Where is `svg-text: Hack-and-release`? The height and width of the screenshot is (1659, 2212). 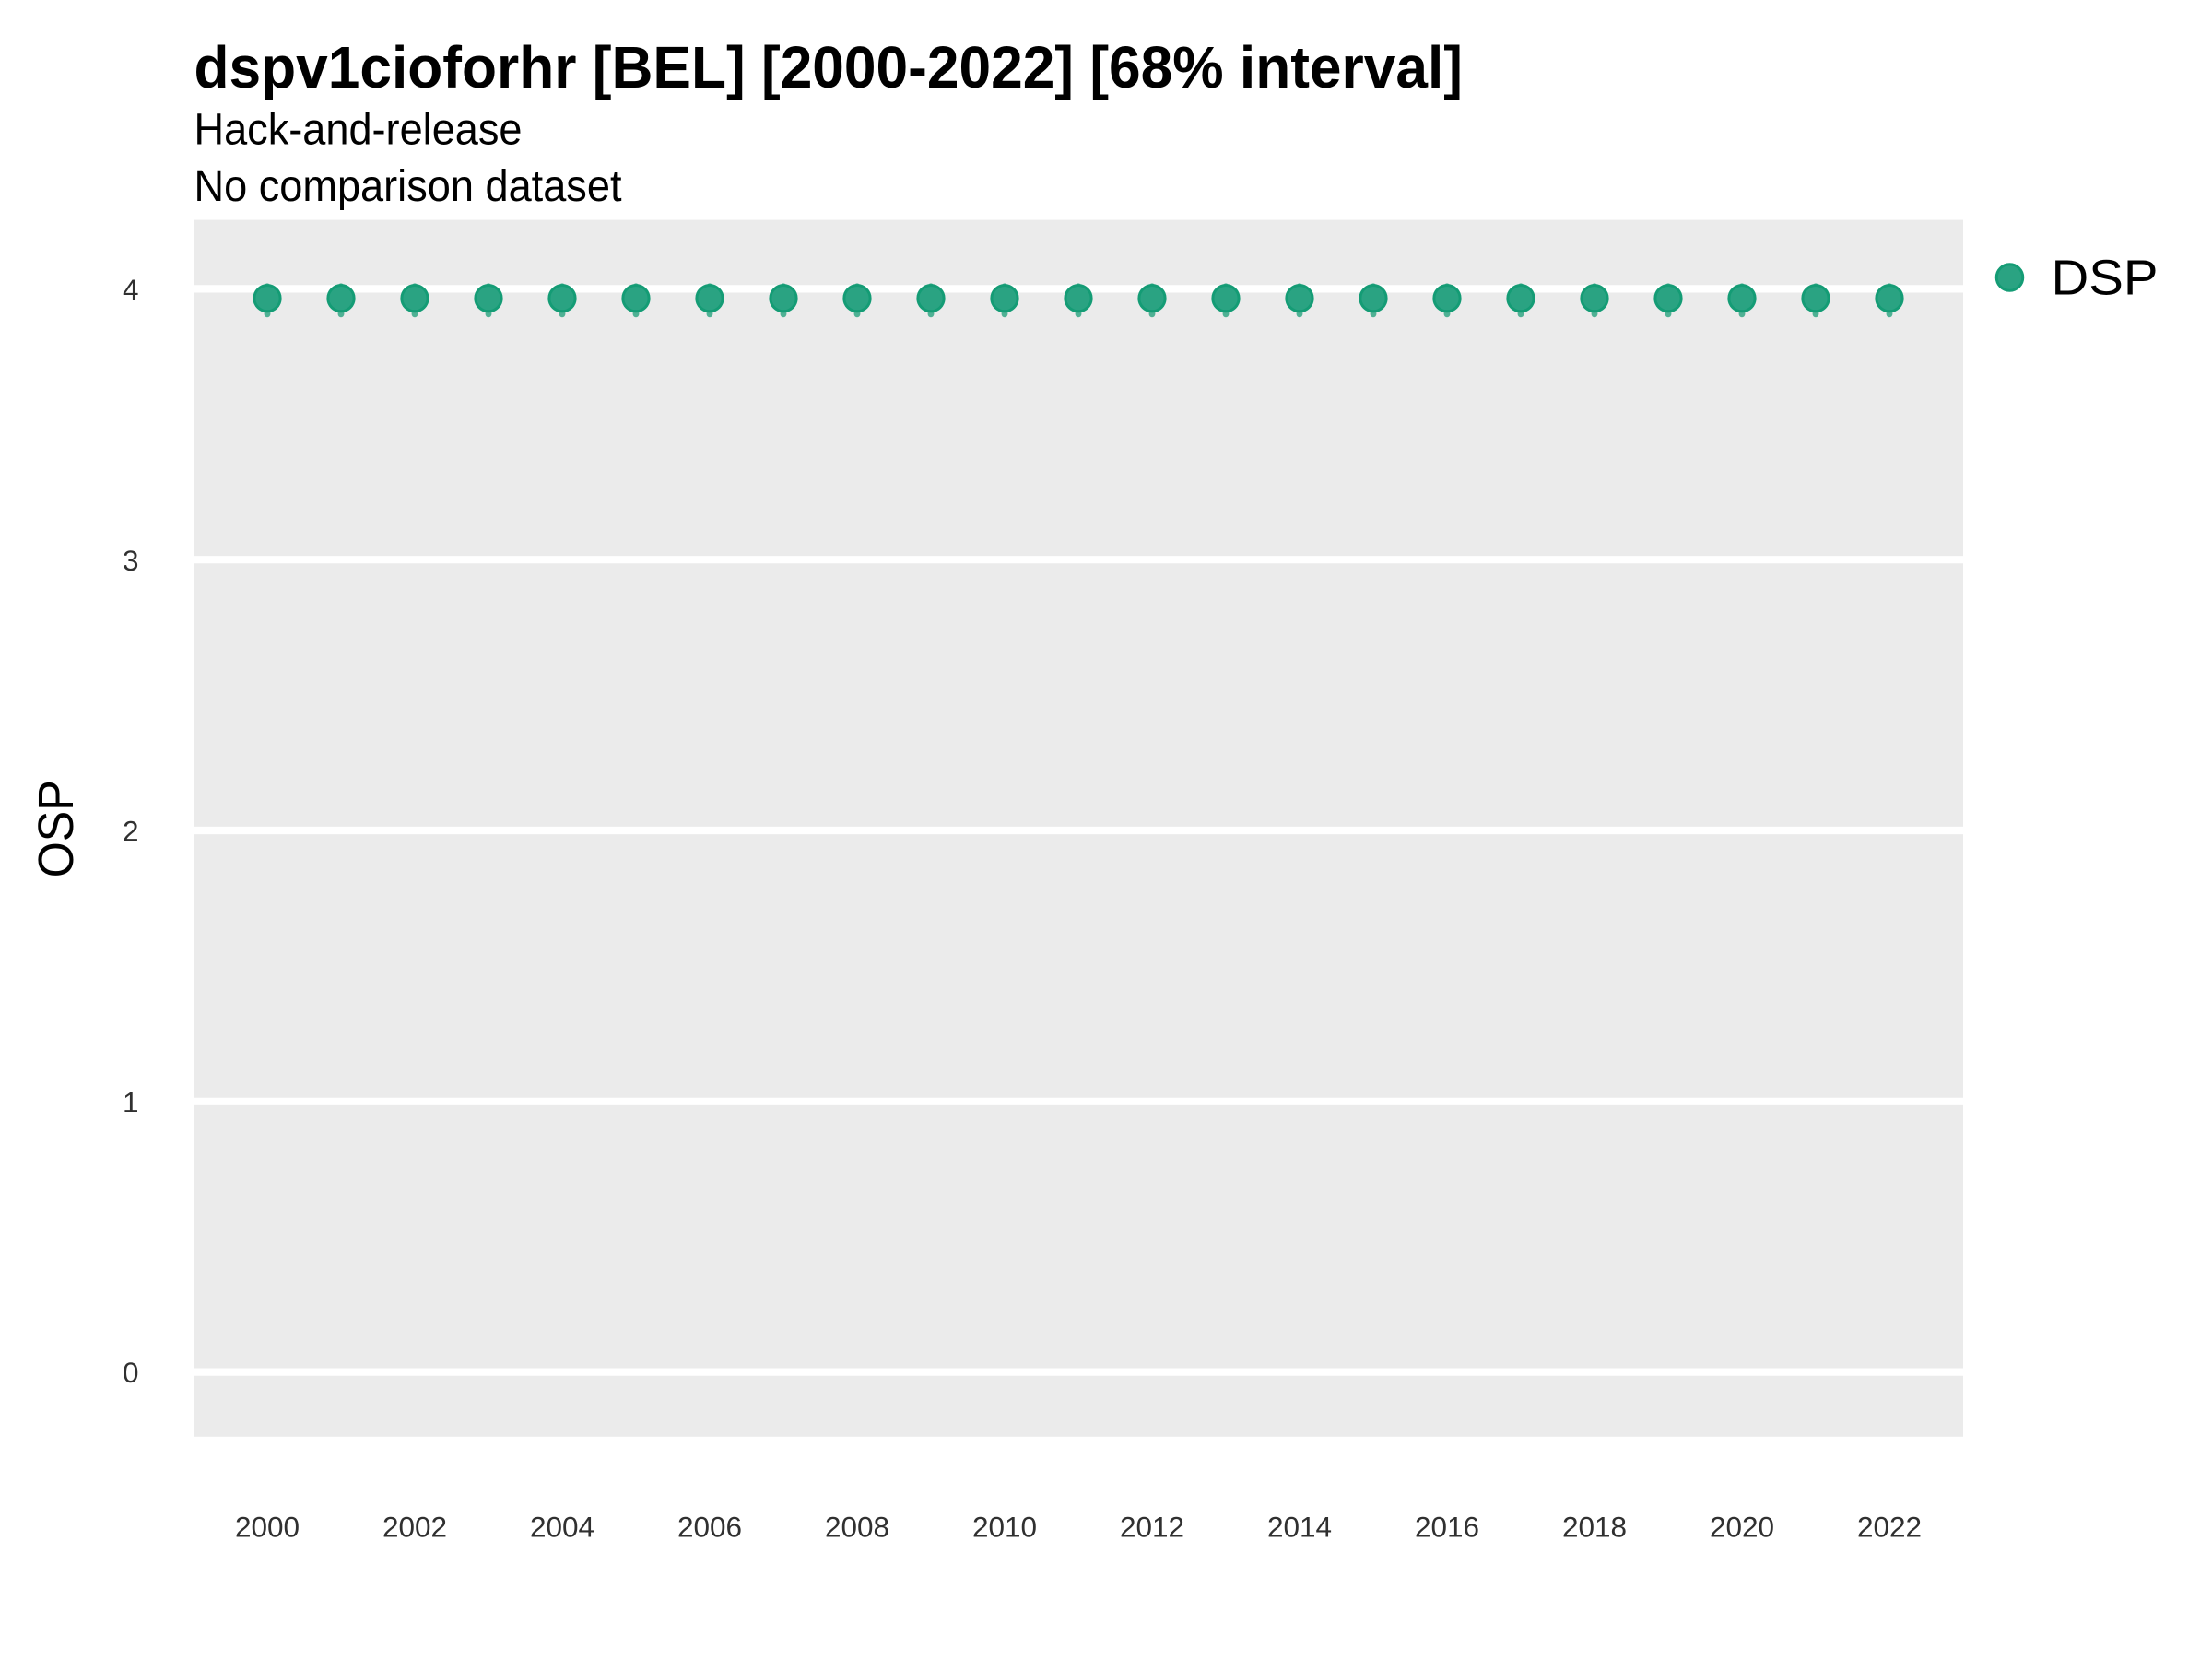
svg-text: Hack-and-release is located at coordinates (358, 130).